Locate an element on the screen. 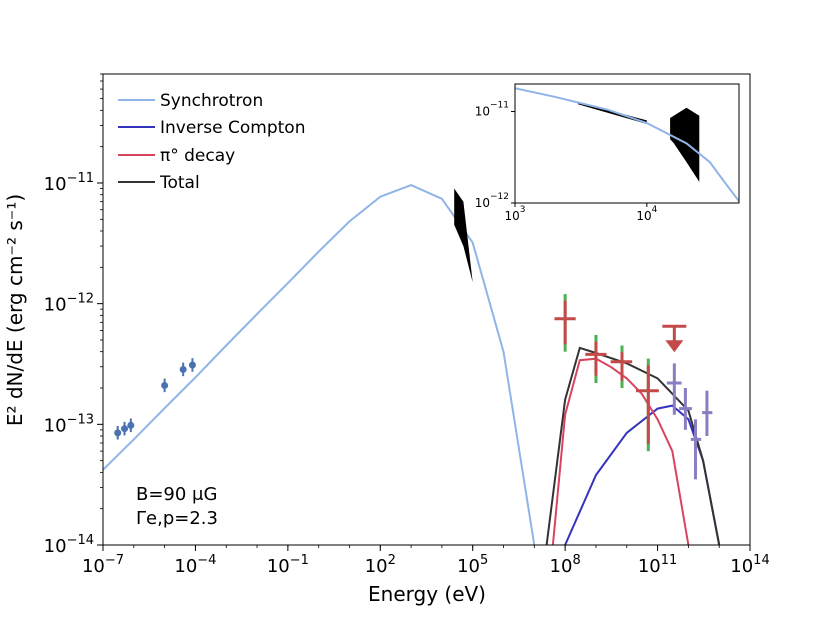 Image resolution: width=830 pixels, height=623 pixels. y-tick-label-3: 10−11 is located at coordinates (69, 183).